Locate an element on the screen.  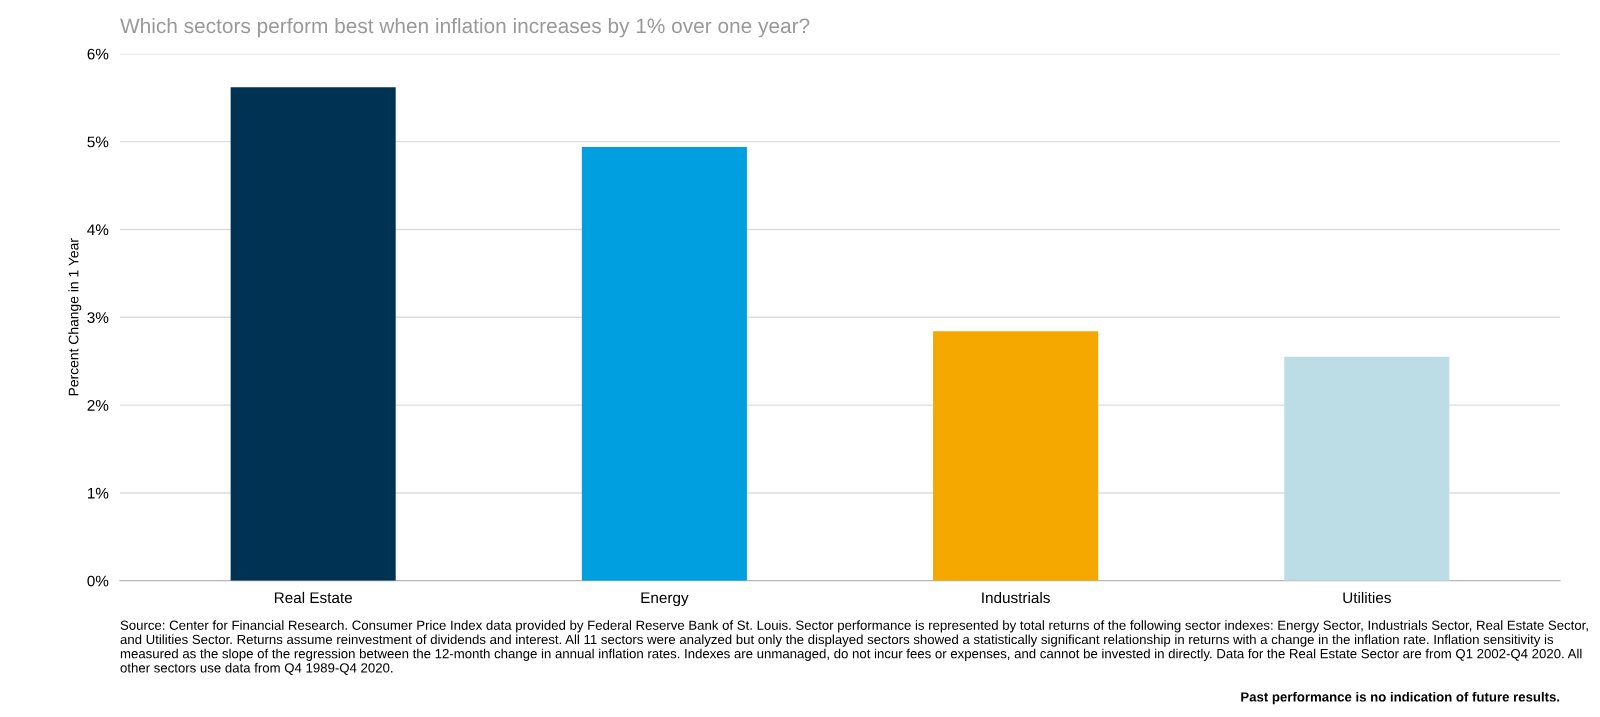
source-note: Source: Center for Financial Research. Consumer Price Index data provided by Federal Reserve Bank of St. Louis. Sector performance is represented by total returns of the following sector indexes: Energy Sector, Industrials Sector, Real Estate Sector, and Utilities Sector. Returns assume reinvestment of dividends and interest. All 11 sectors were analyzed but only the displayed sectors showed a statistically significant relationship in returns with a change in the inflation rate. Inflation sensitivity is measured as the slope of the regression between the 12-month change in annual inflation rates. Indexes are unmanaged, do not incur fees or expenses, and cannot be invested in directly. Data for the Real Estate Sector are from Q1 2002-Q4 2020. All other sectors use data from Q4 1989-Q4 2020. is located at coordinates (854, 647).